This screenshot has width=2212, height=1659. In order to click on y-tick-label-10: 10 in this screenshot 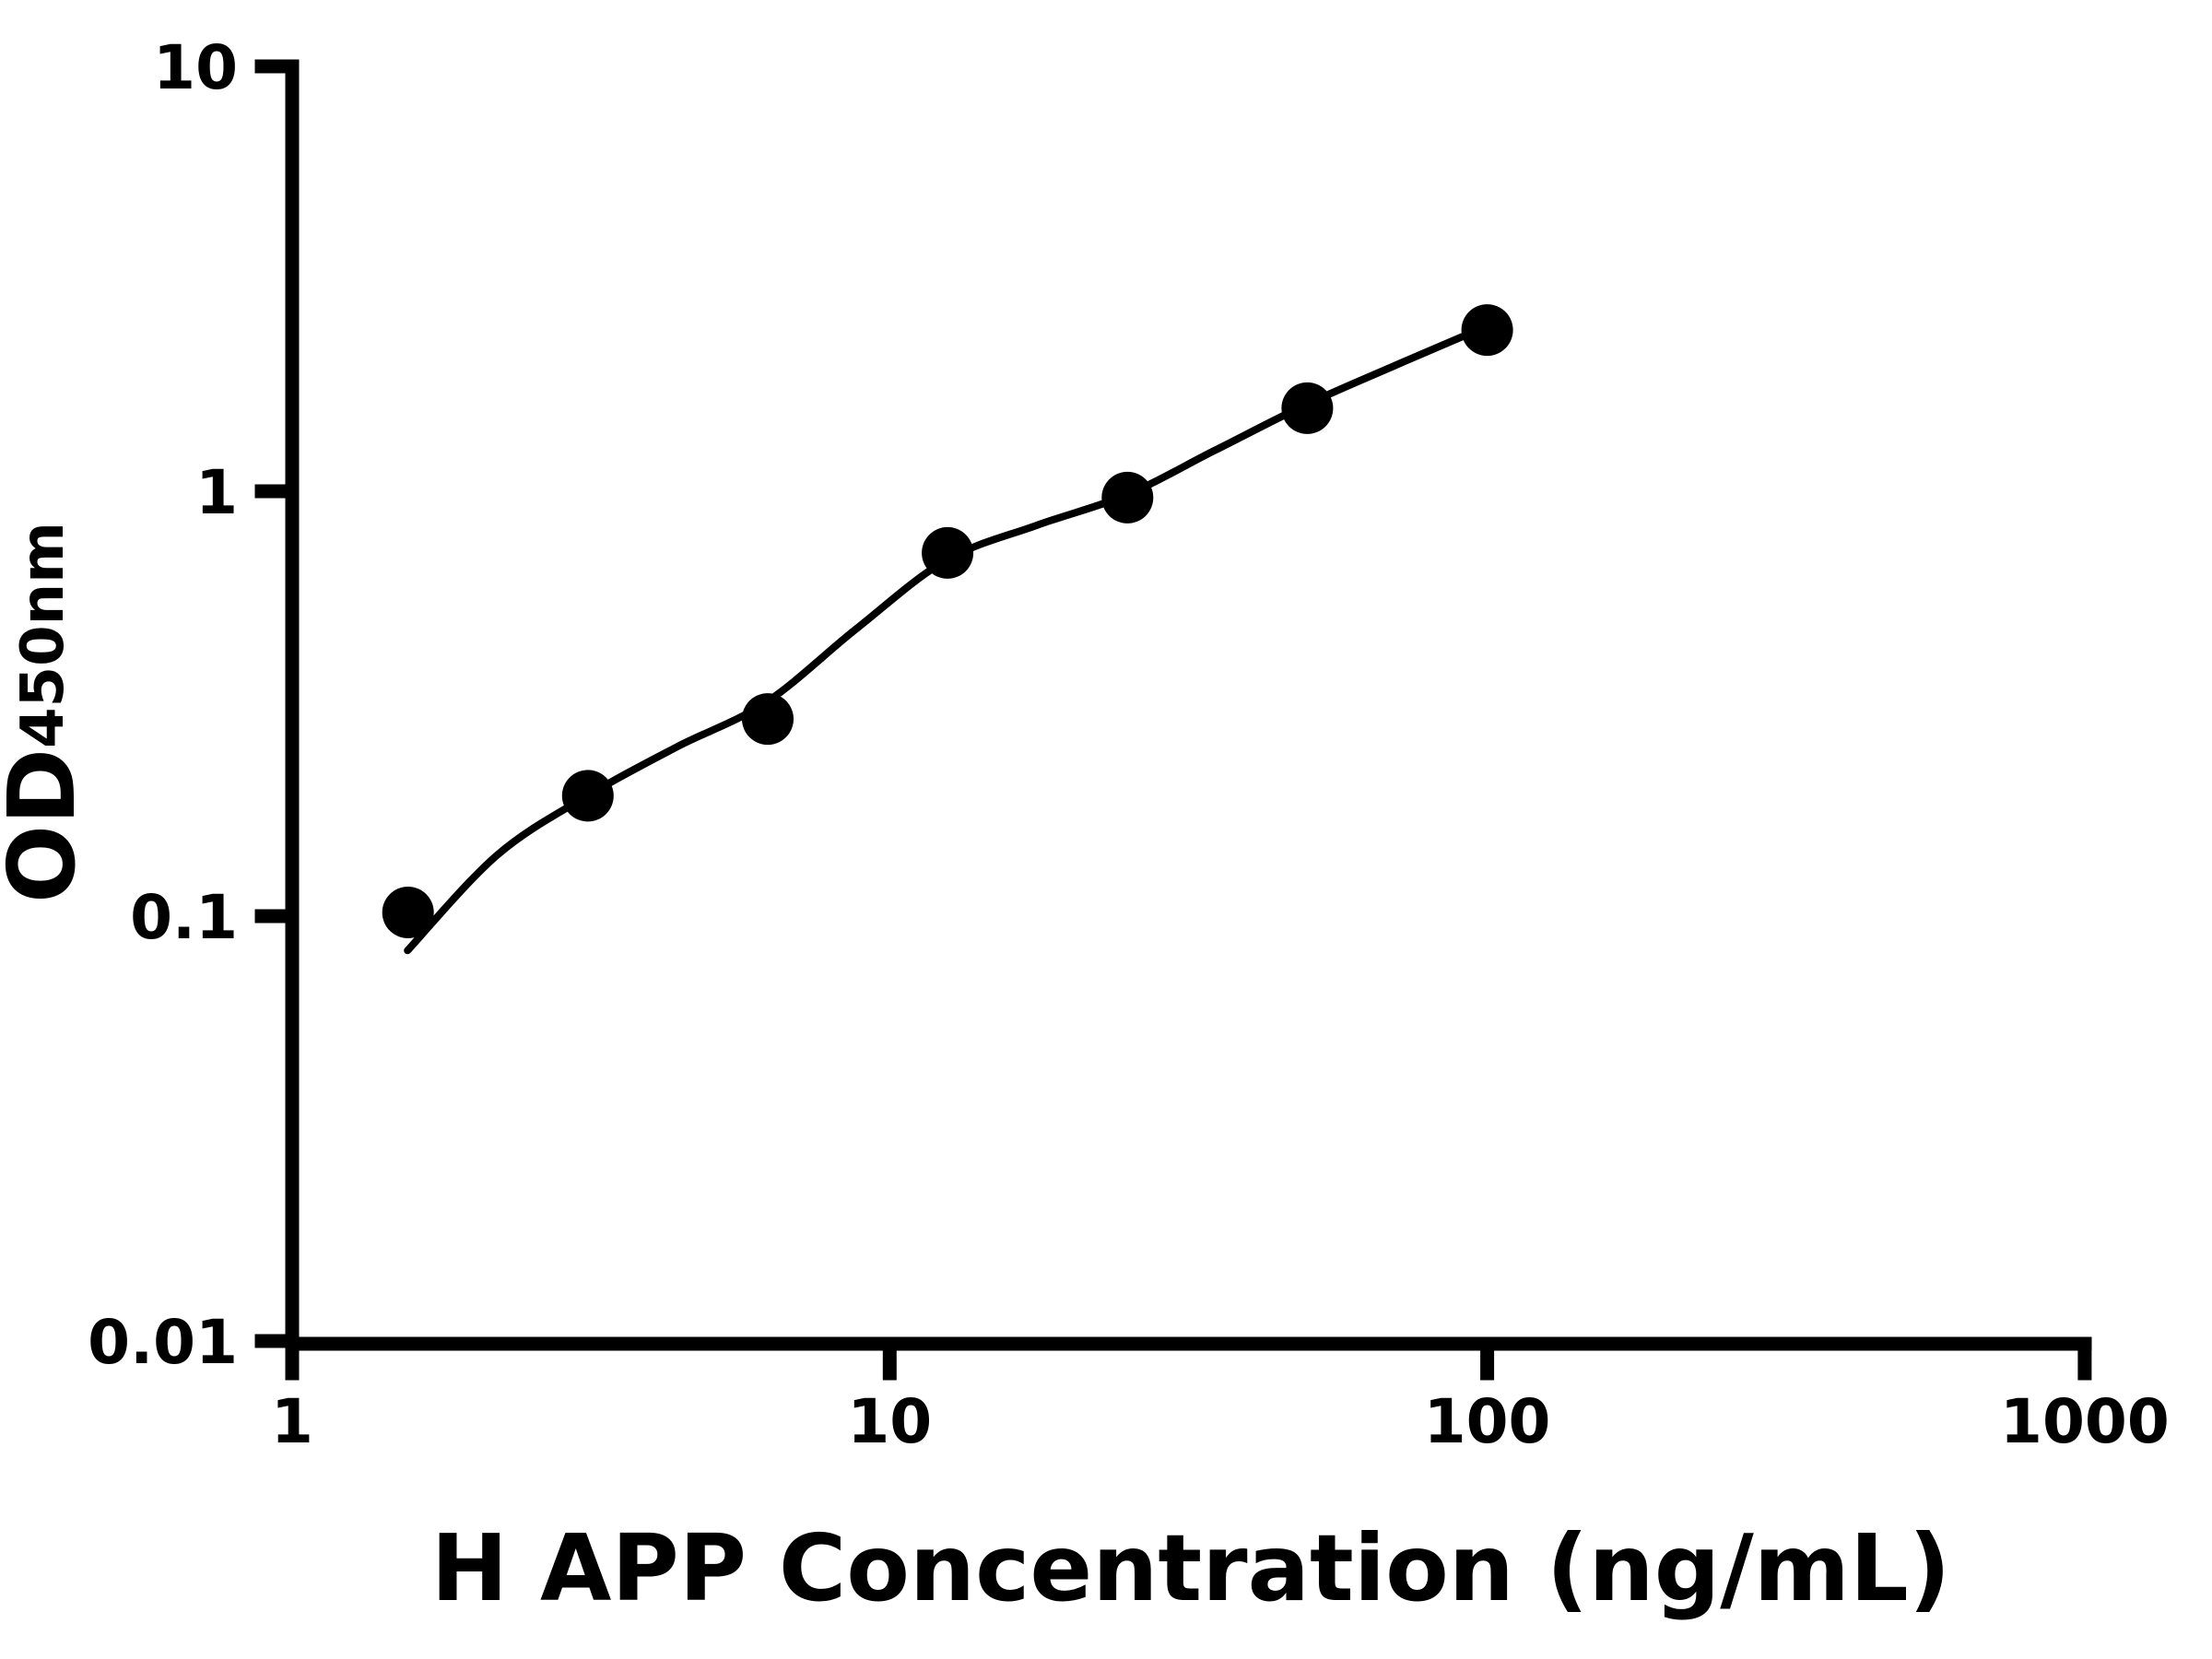, I will do `click(195, 67)`.